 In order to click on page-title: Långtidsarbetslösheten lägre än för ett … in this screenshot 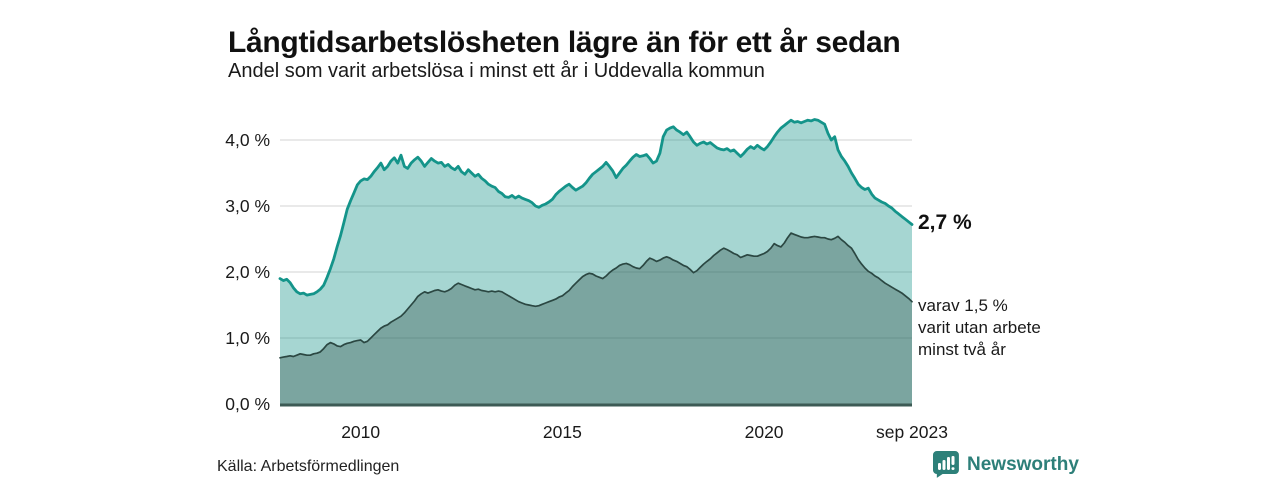, I will do `click(564, 43)`.